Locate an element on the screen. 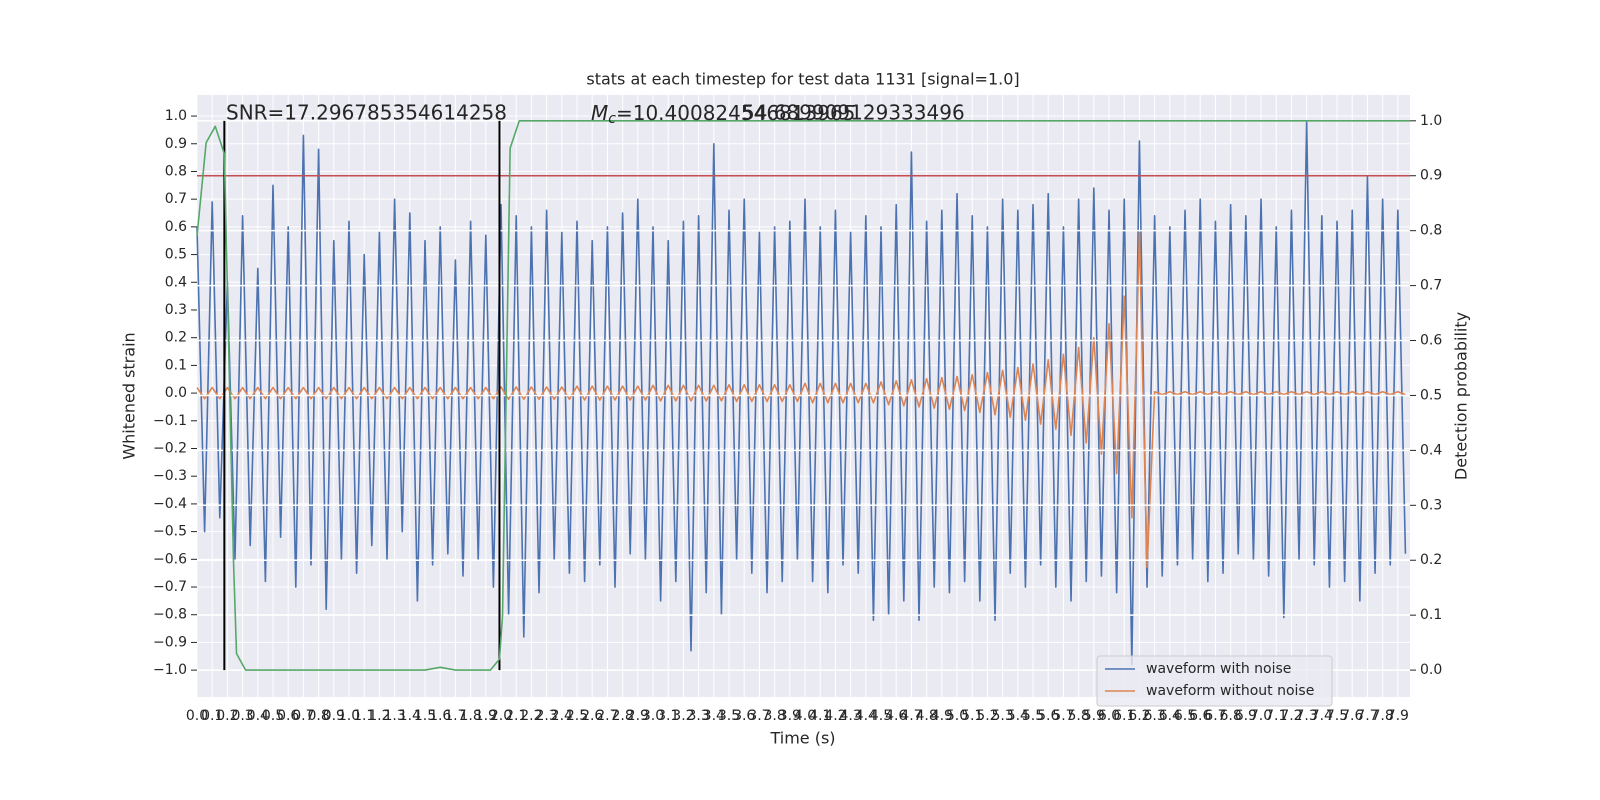  y2-axis-label: Detection probability is located at coordinates (1461, 396).